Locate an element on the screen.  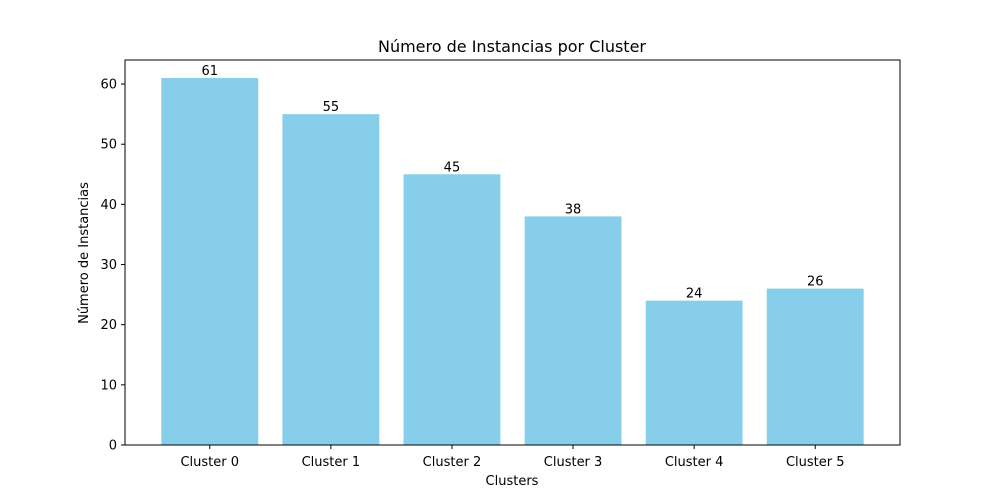
x-tick-label: Cluster 2 is located at coordinates (452, 462).